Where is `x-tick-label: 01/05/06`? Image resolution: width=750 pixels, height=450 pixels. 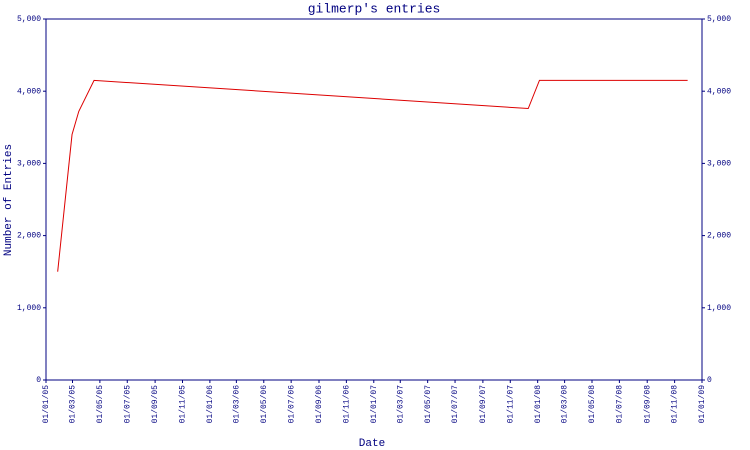
x-tick-label: 01/05/06 is located at coordinates (264, 404).